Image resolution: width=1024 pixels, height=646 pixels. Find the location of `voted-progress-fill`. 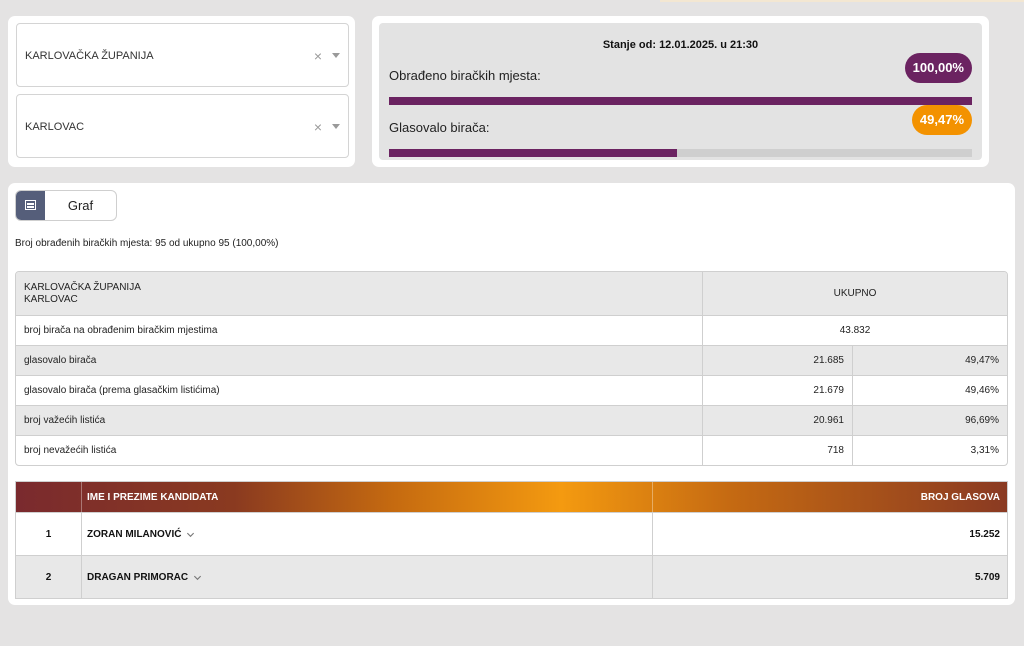

voted-progress-fill is located at coordinates (533, 153).